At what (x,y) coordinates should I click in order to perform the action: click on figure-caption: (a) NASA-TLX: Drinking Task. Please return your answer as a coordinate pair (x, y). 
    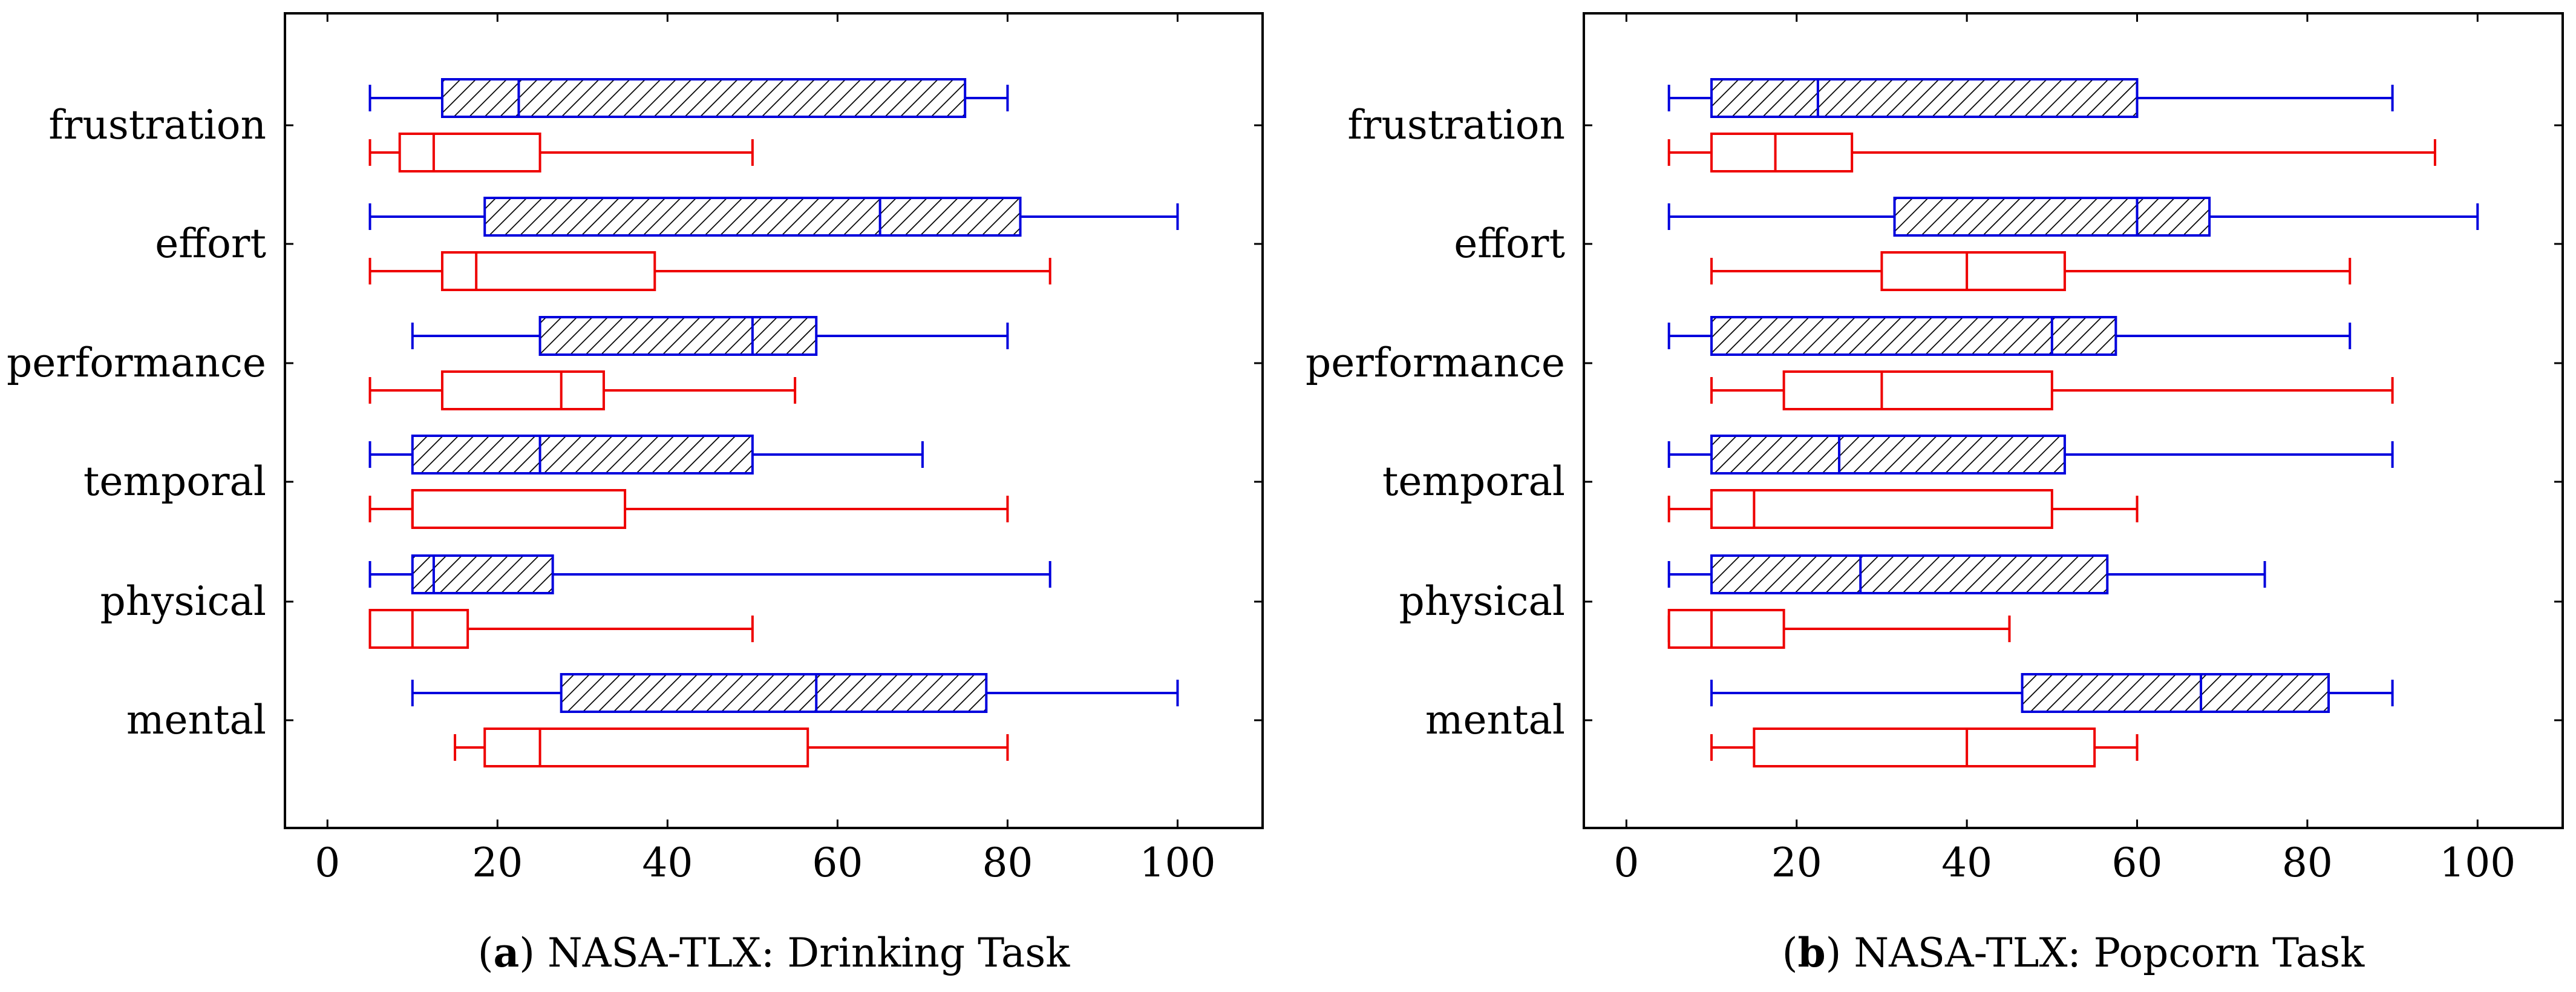
    Looking at the image, I should click on (774, 952).